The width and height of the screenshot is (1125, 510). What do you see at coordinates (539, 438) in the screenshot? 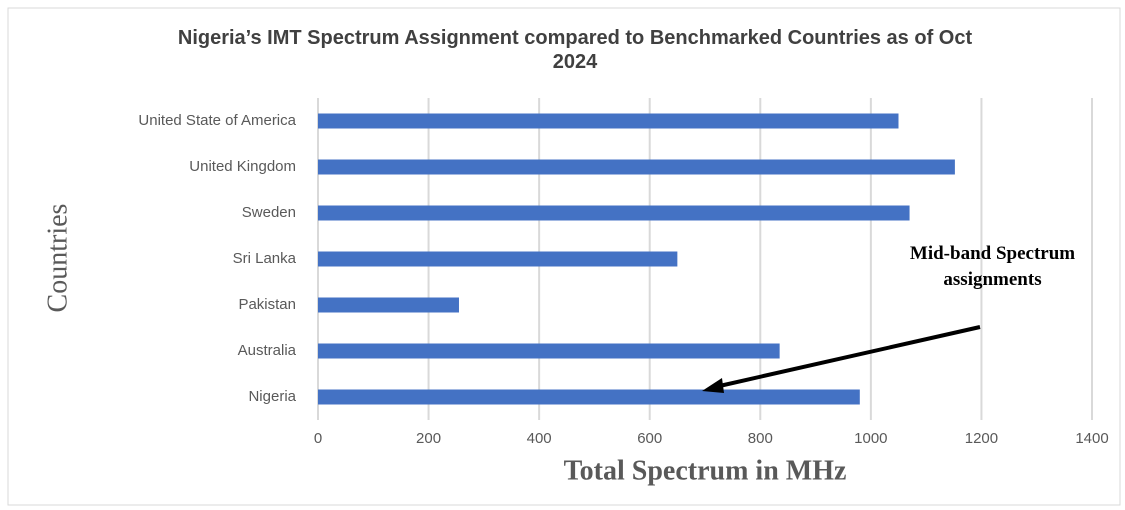
I see `x-tick-label: 400` at bounding box center [539, 438].